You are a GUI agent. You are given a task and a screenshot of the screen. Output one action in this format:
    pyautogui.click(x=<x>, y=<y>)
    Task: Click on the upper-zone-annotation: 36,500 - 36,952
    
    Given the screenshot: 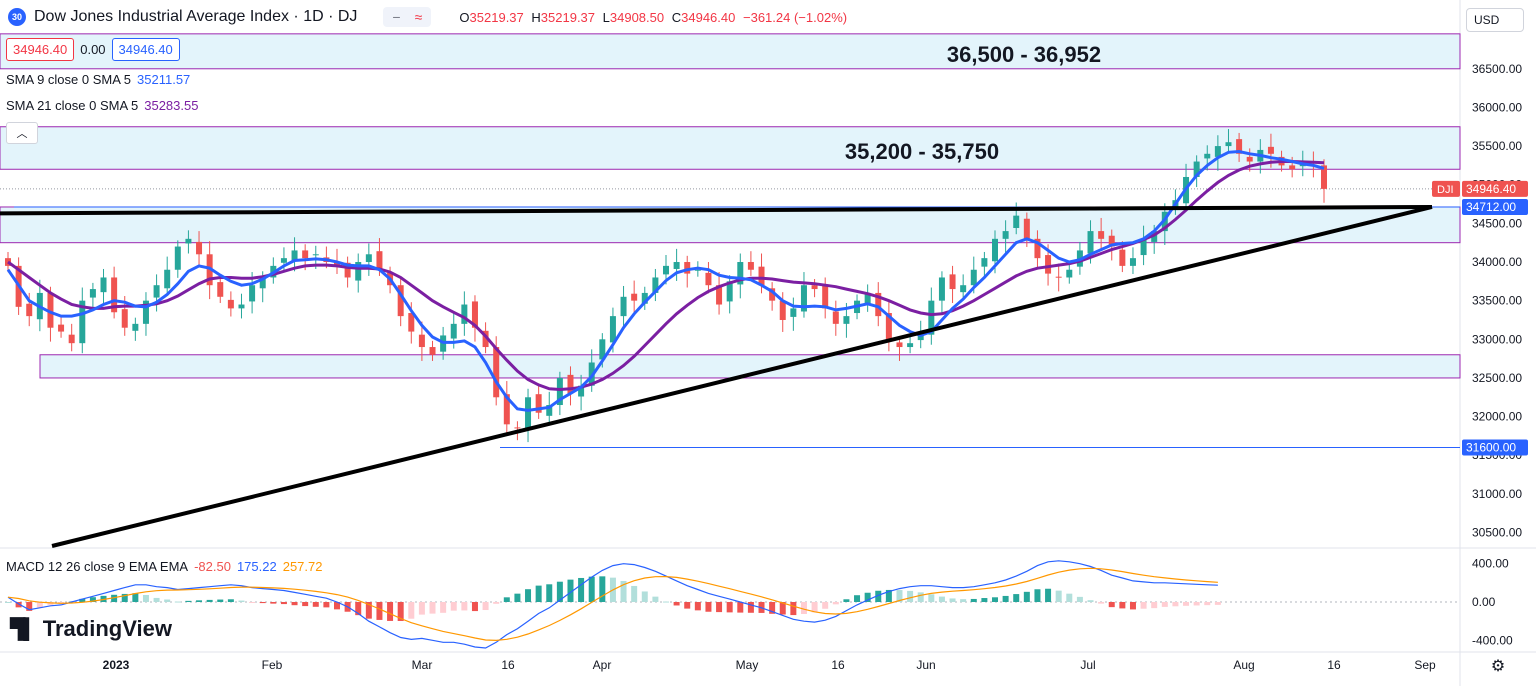 What is the action you would take?
    pyautogui.click(x=1024, y=54)
    